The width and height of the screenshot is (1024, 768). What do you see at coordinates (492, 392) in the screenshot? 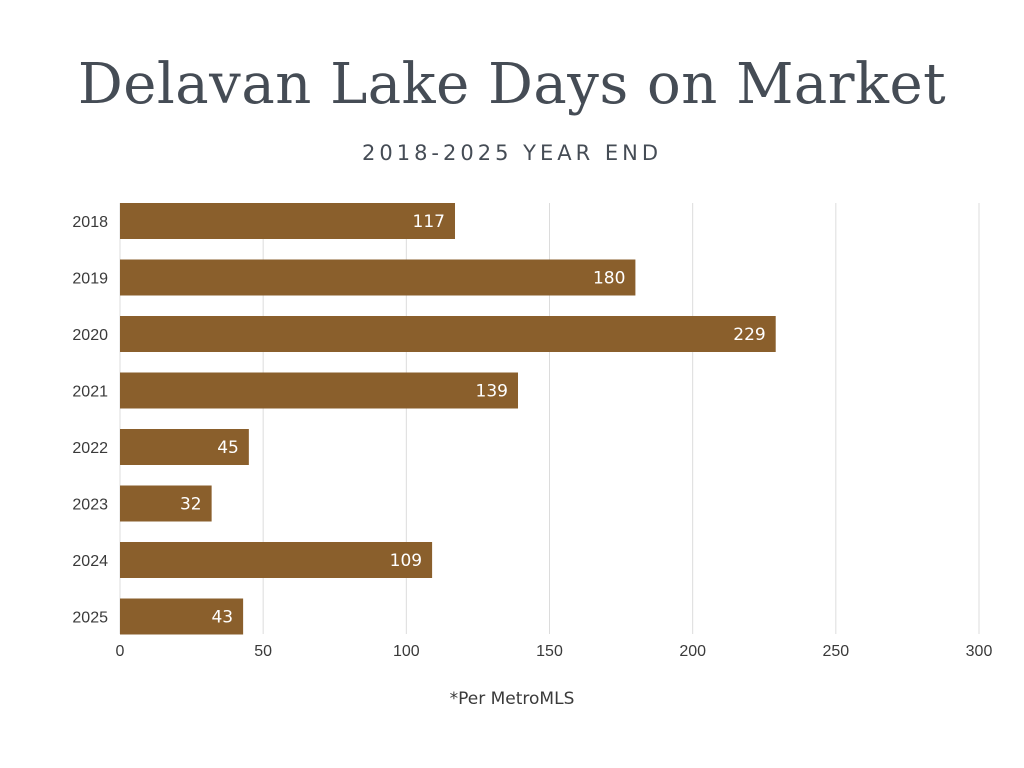
I see `bar-value-label-2021: 139` at bounding box center [492, 392].